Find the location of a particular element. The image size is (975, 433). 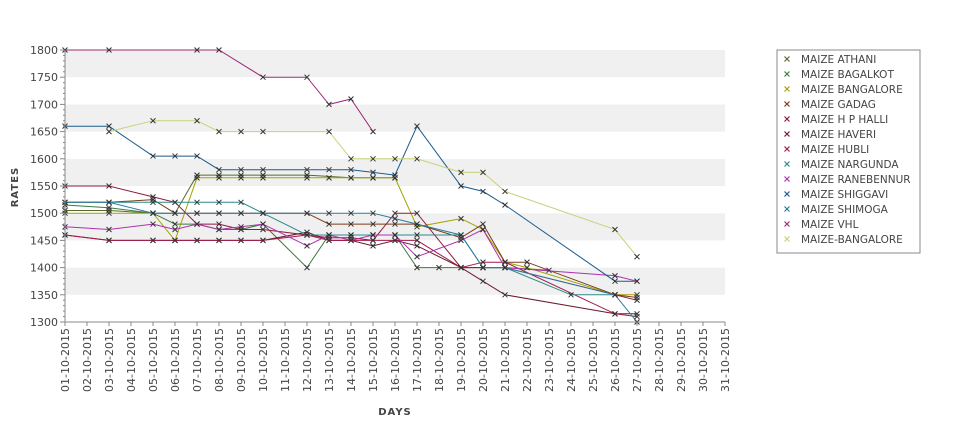

x-tick-label: 22-10-2015 is located at coordinates (527, 360).